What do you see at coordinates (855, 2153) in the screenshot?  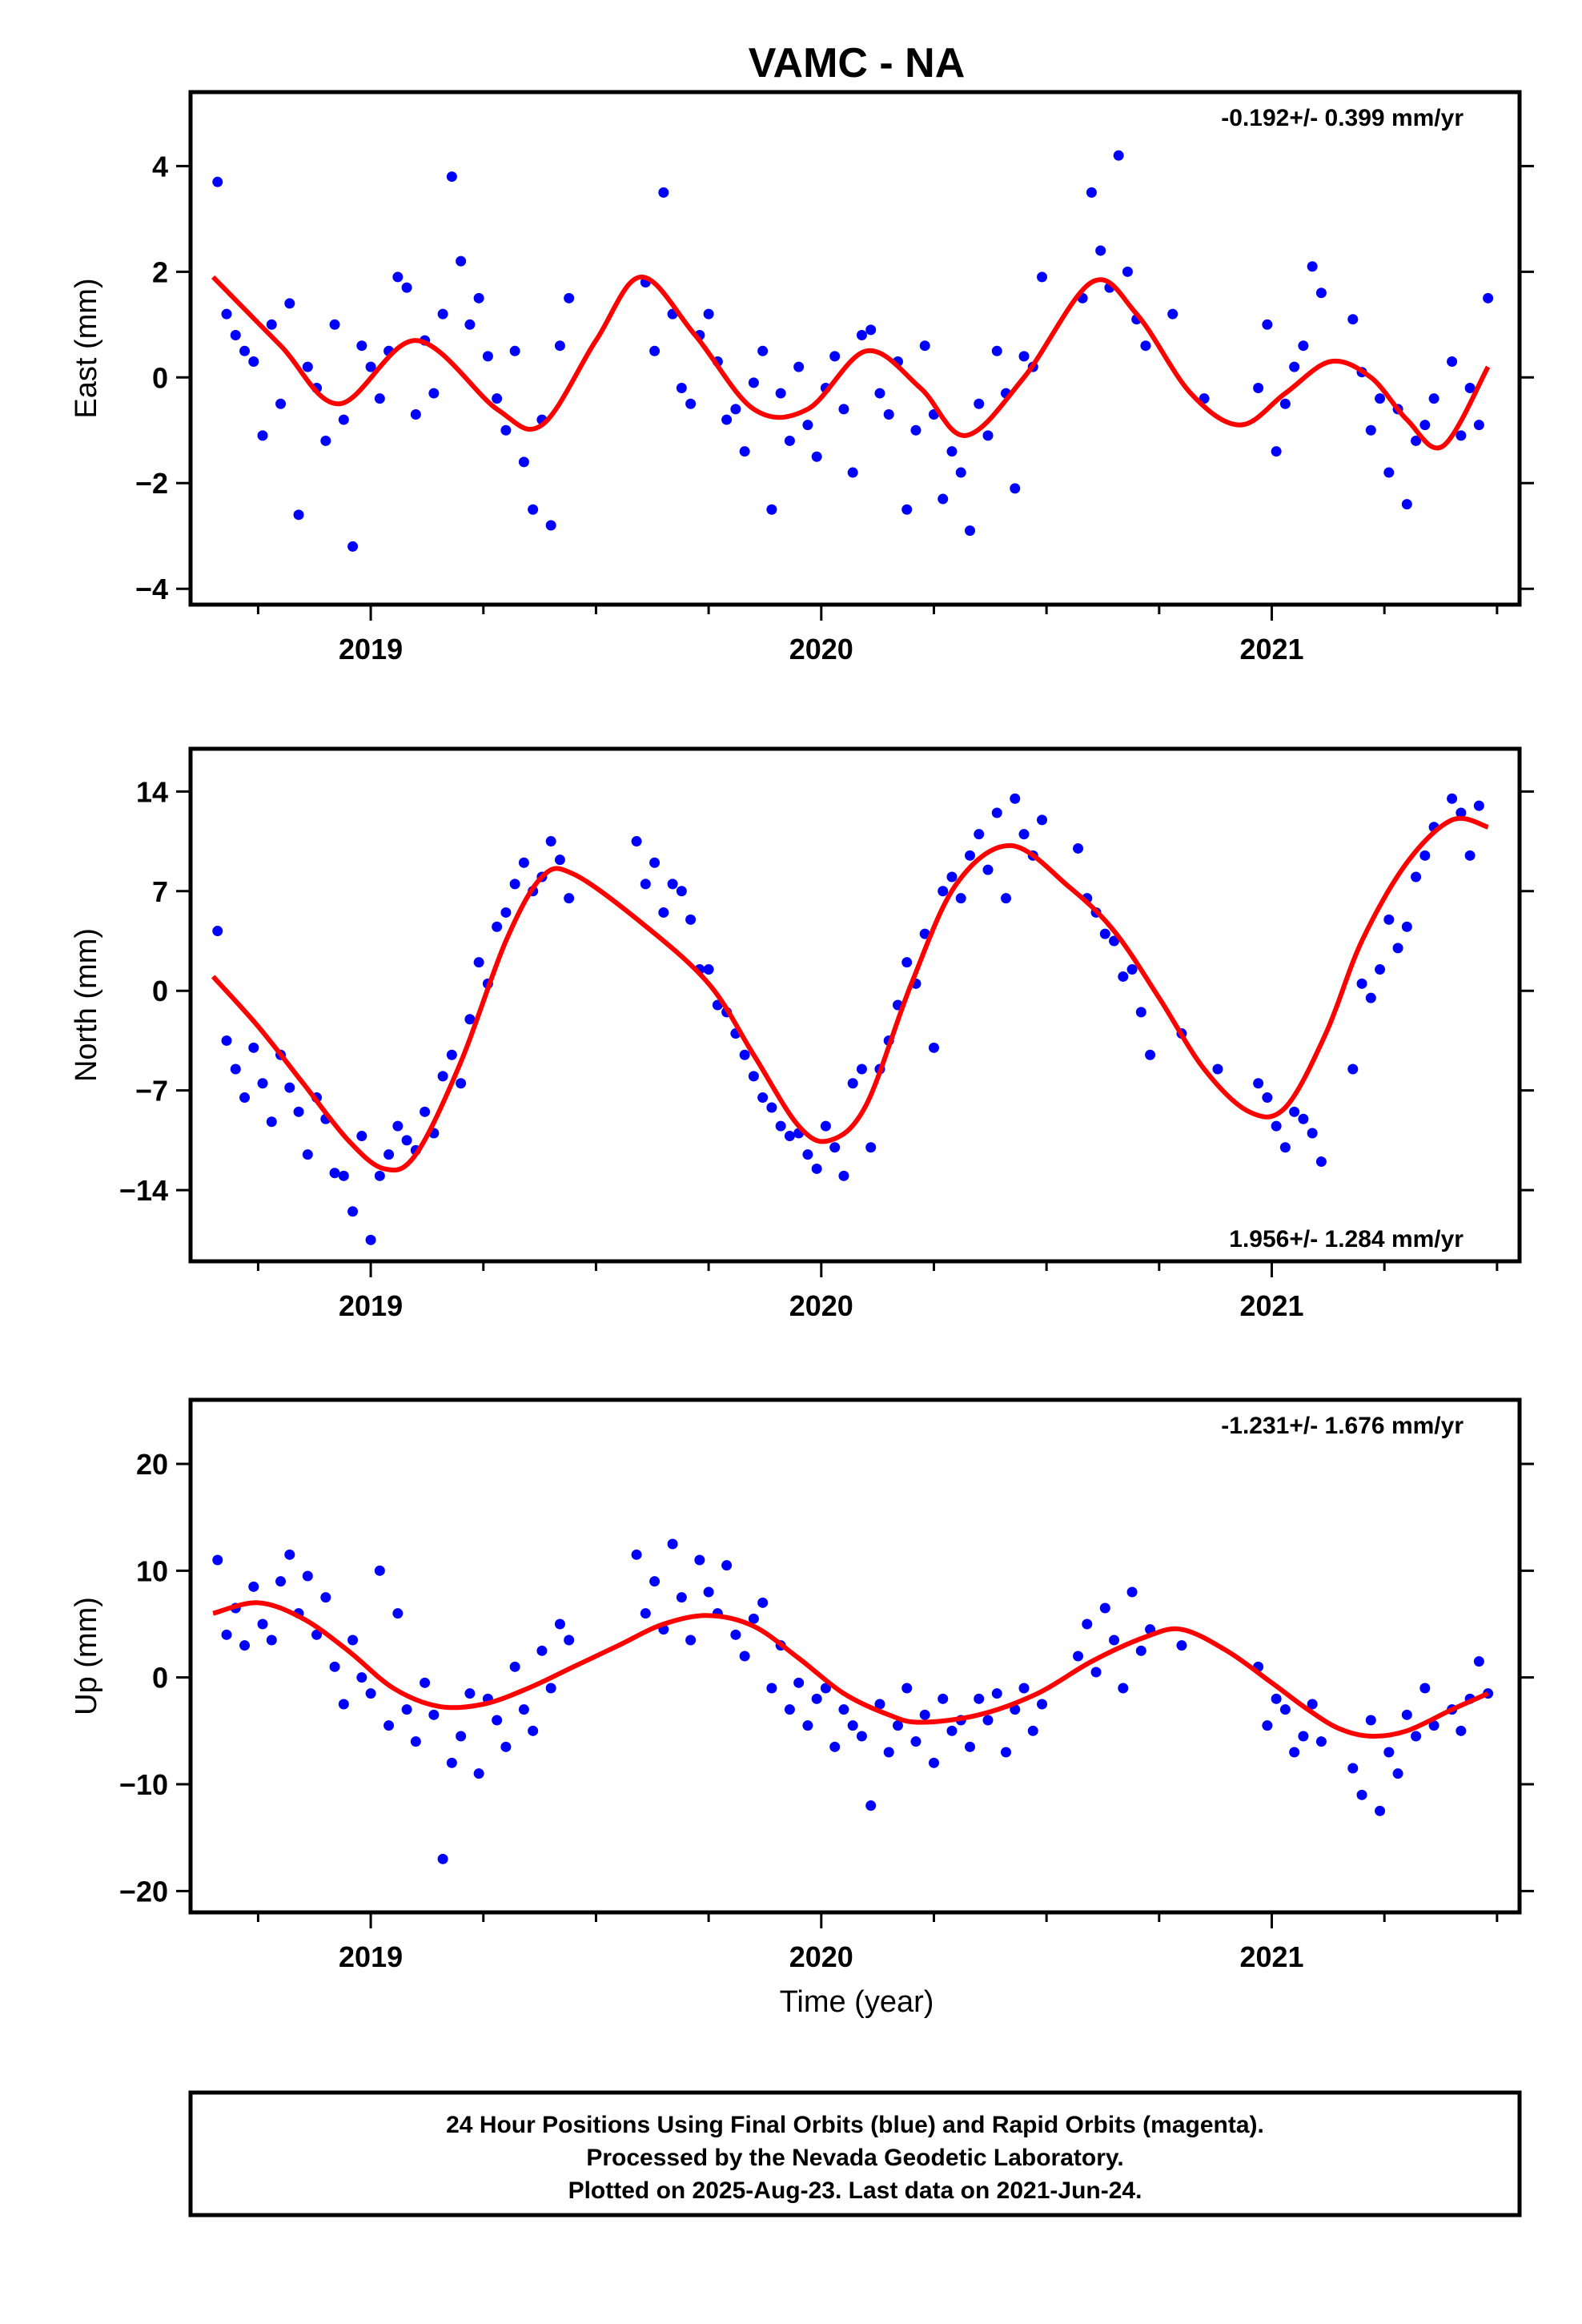 I see `footer-box` at bounding box center [855, 2153].